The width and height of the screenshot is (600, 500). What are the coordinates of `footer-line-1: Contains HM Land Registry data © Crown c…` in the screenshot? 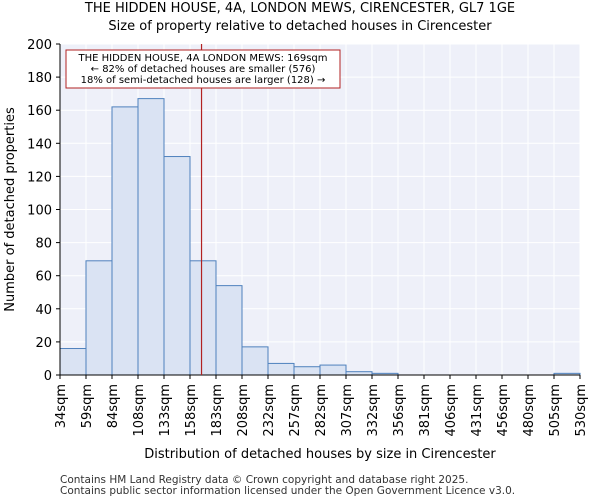 It's located at (264, 480).